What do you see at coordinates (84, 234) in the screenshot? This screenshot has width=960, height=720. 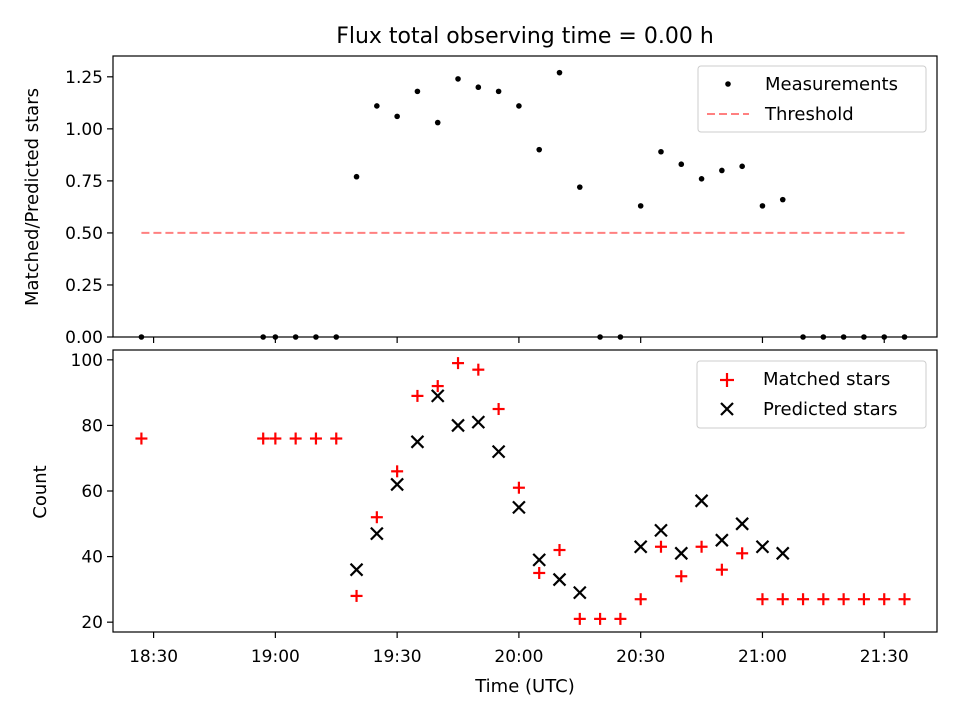 I see `y-tick-label: 0.50` at bounding box center [84, 234].